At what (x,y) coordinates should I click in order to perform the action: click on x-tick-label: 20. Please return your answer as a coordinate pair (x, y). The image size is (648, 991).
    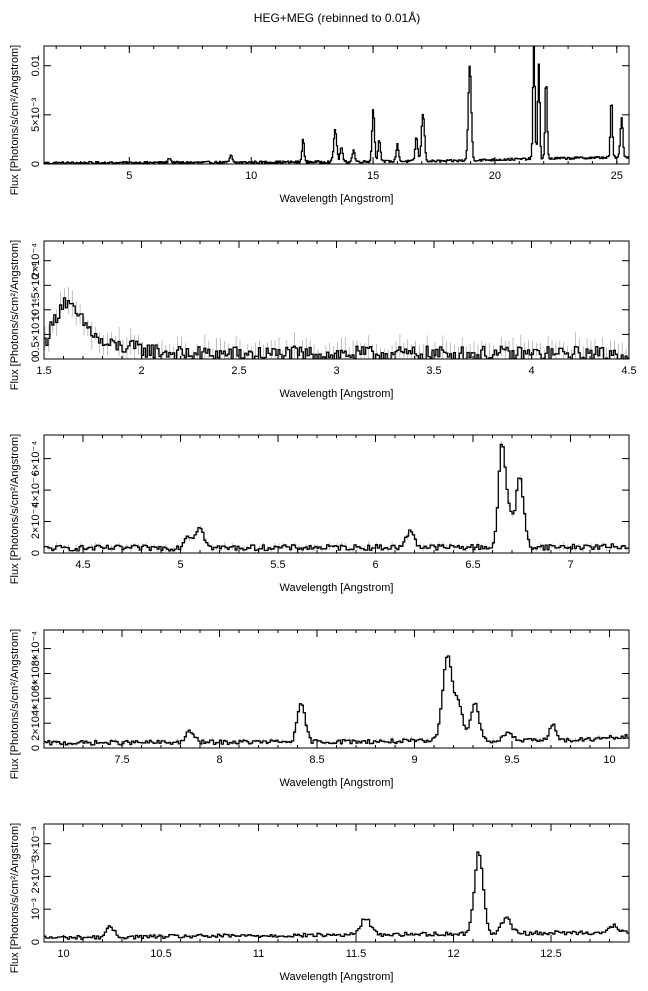
    Looking at the image, I should click on (495, 176).